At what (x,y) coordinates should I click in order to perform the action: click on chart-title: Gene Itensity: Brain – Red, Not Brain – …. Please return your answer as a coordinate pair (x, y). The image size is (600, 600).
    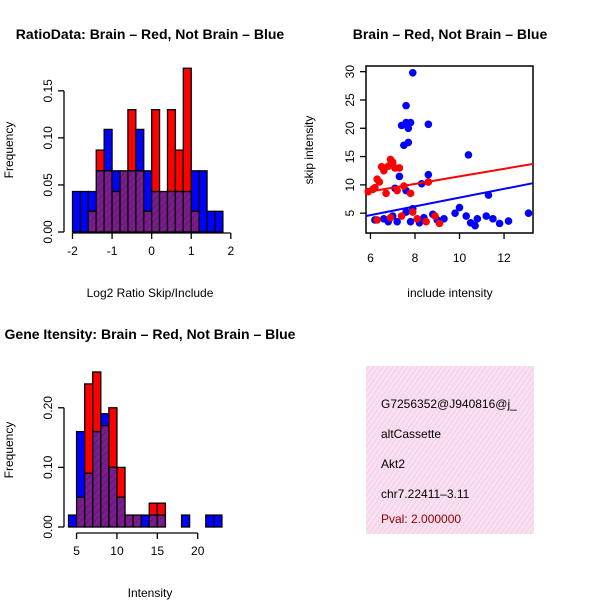
    Looking at the image, I should click on (150, 334).